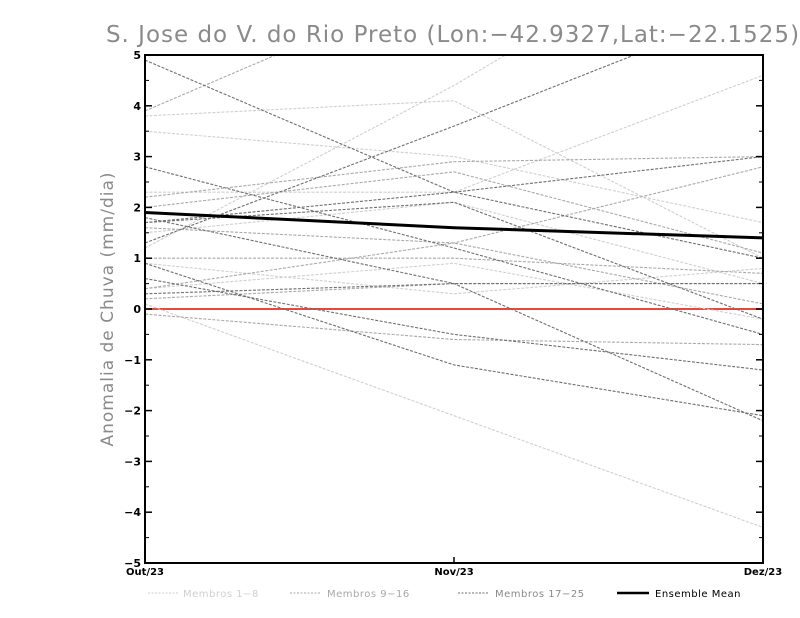 This screenshot has width=800, height=618. What do you see at coordinates (137, 207) in the screenshot?
I see `y-tick-label: 2` at bounding box center [137, 207].